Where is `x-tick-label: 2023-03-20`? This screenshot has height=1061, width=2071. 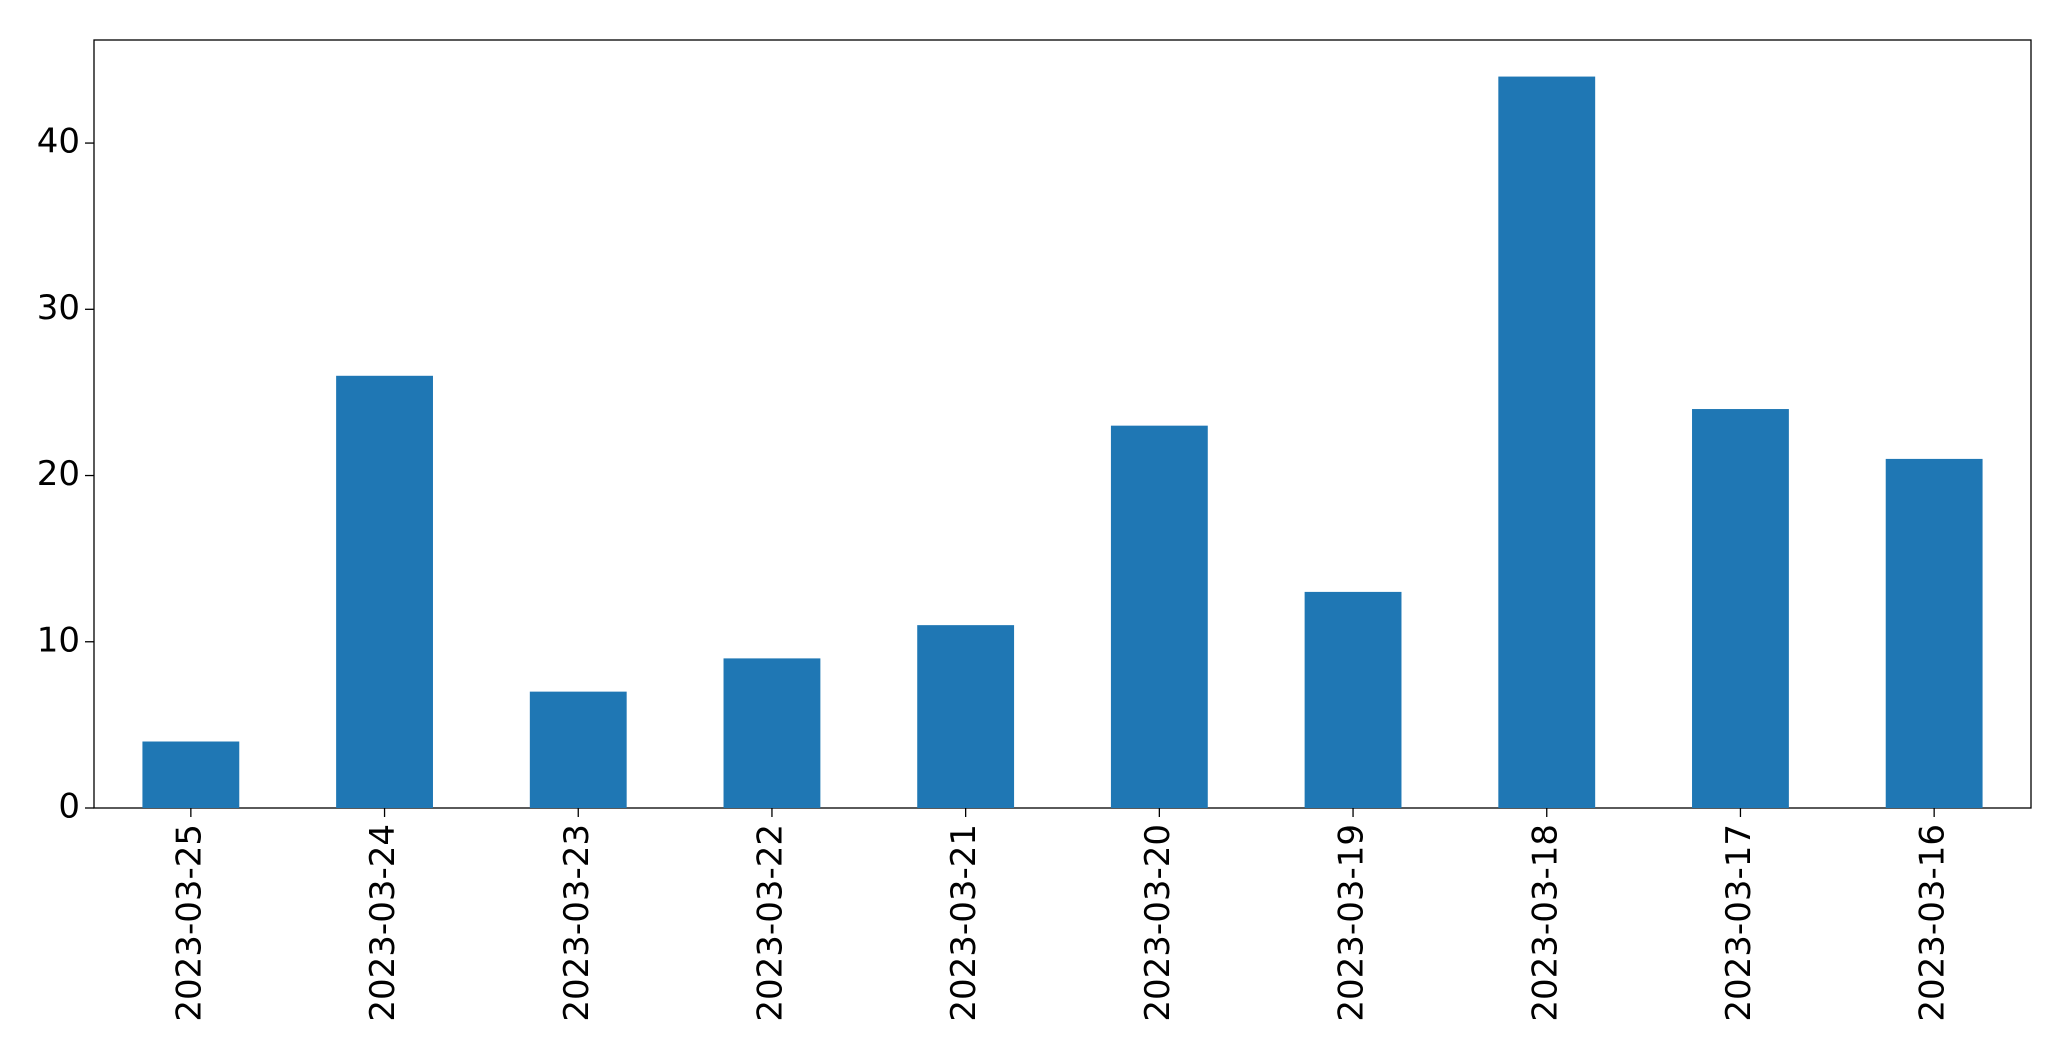 x-tick-label: 2023-03-20 is located at coordinates (1158, 923).